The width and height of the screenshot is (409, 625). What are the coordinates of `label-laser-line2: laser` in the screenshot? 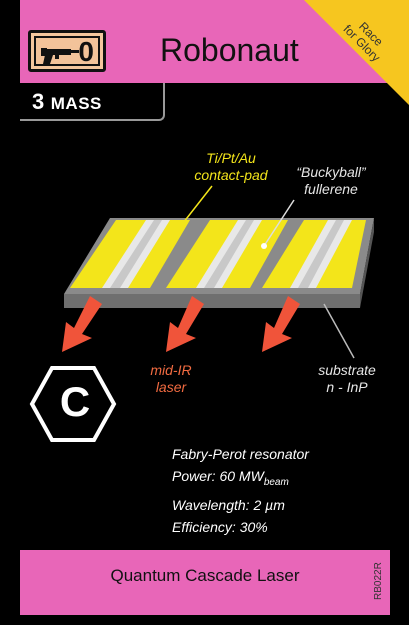 It's located at (171, 387).